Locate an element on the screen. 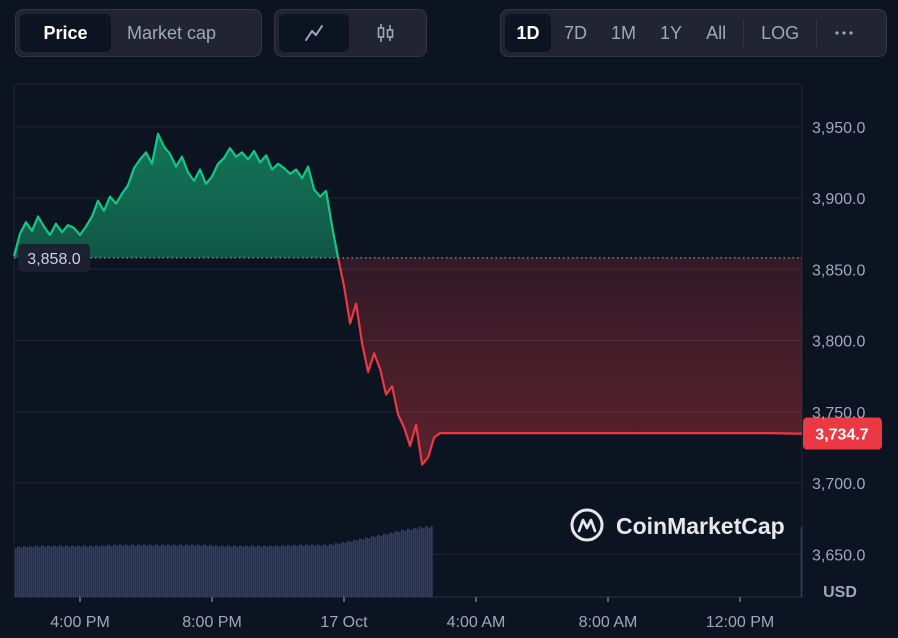  range-1y: 1Y is located at coordinates (671, 32).